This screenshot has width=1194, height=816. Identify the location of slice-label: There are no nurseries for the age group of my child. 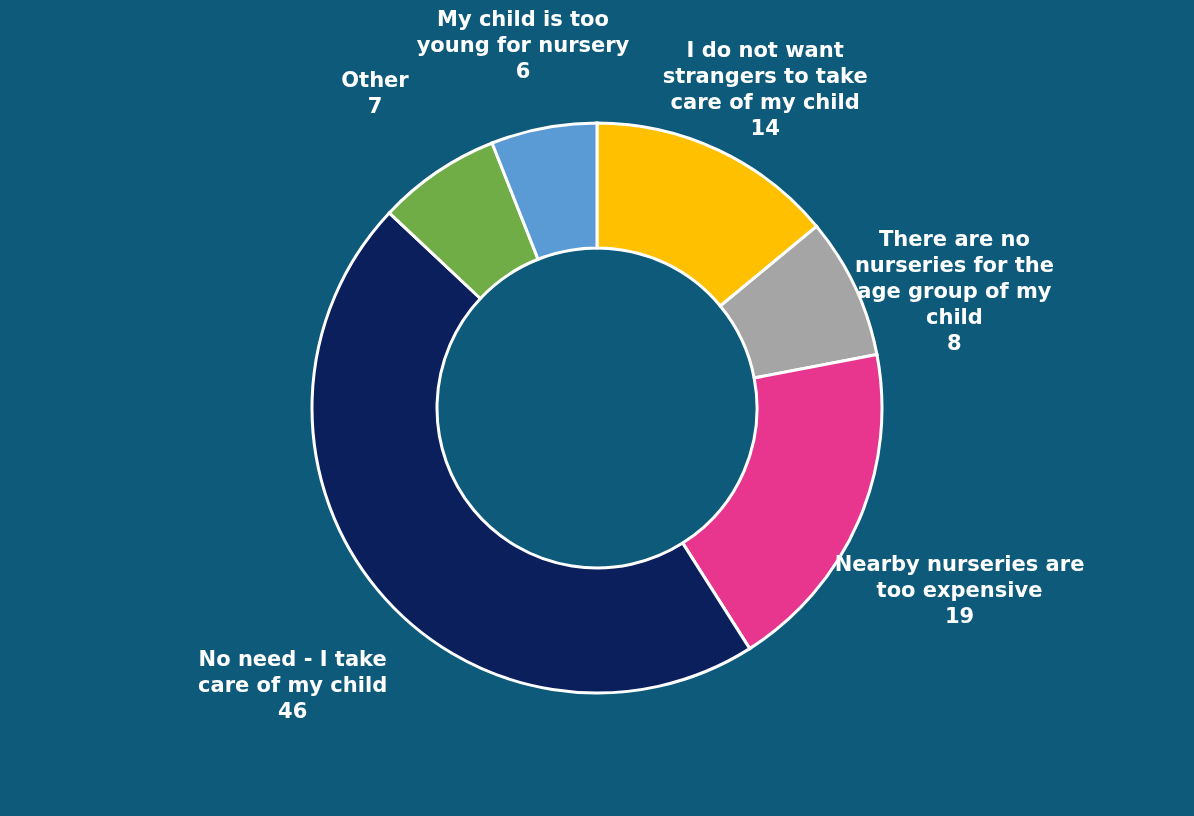
(954, 277).